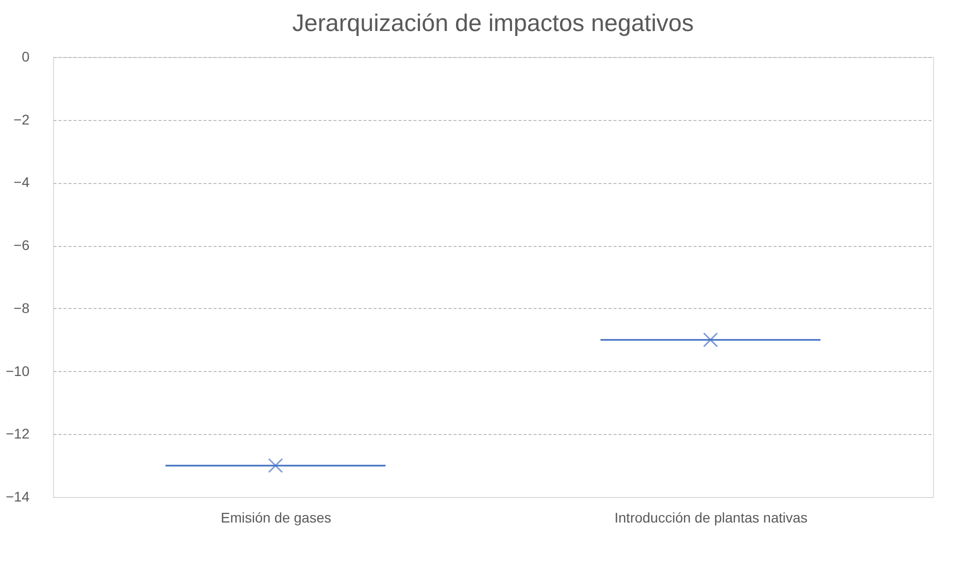 This screenshot has width=953, height=578. I want to click on y-tick-label: 0, so click(26, 56).